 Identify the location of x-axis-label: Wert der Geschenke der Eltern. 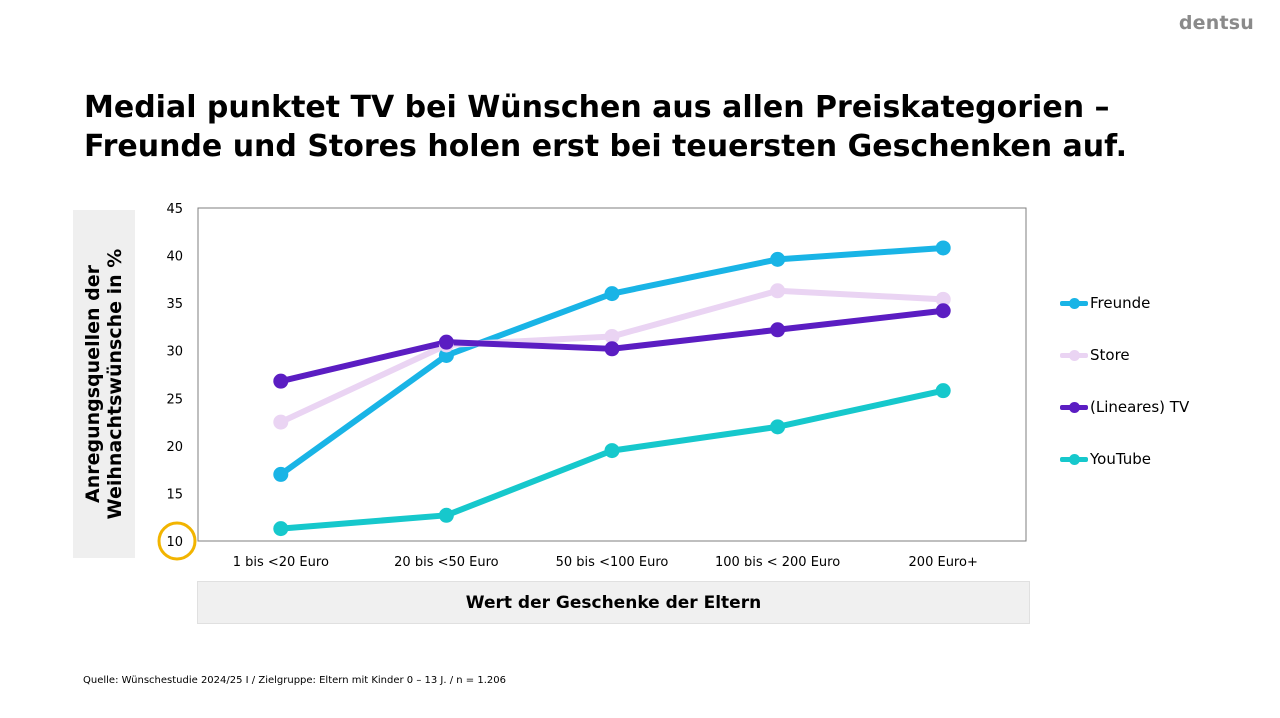
(613, 602).